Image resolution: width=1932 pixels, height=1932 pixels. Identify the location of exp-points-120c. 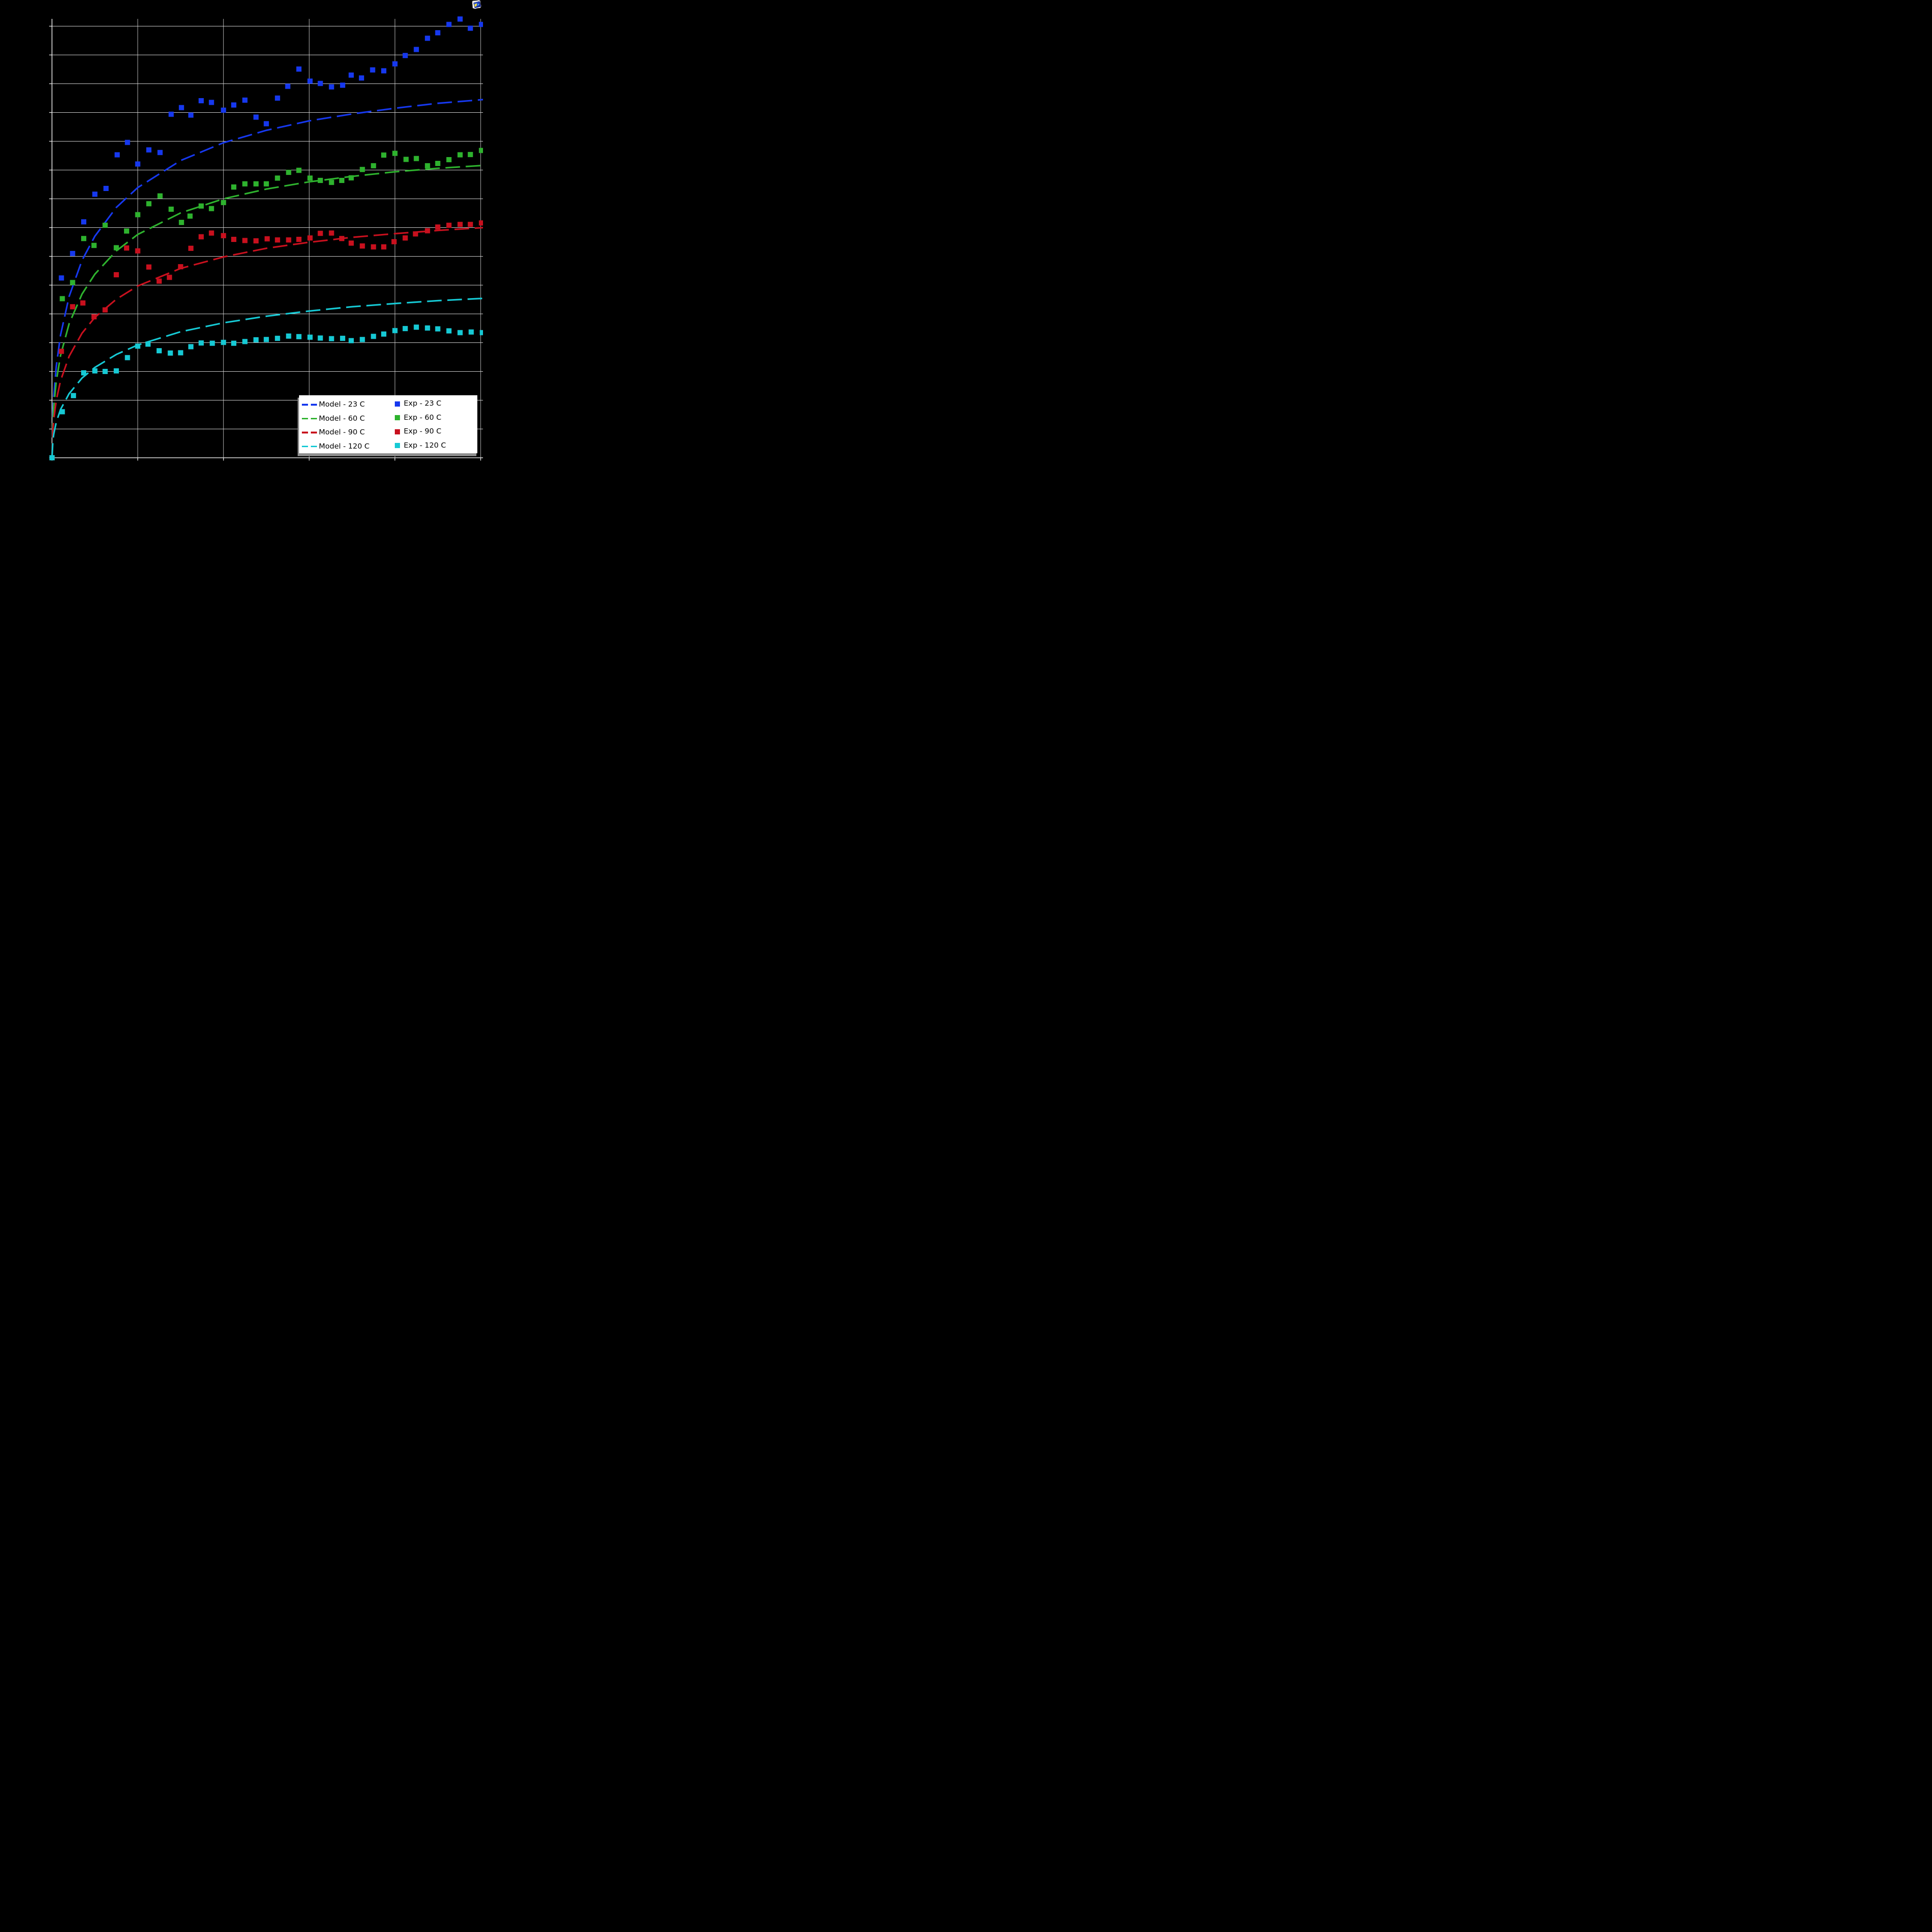
(266, 393).